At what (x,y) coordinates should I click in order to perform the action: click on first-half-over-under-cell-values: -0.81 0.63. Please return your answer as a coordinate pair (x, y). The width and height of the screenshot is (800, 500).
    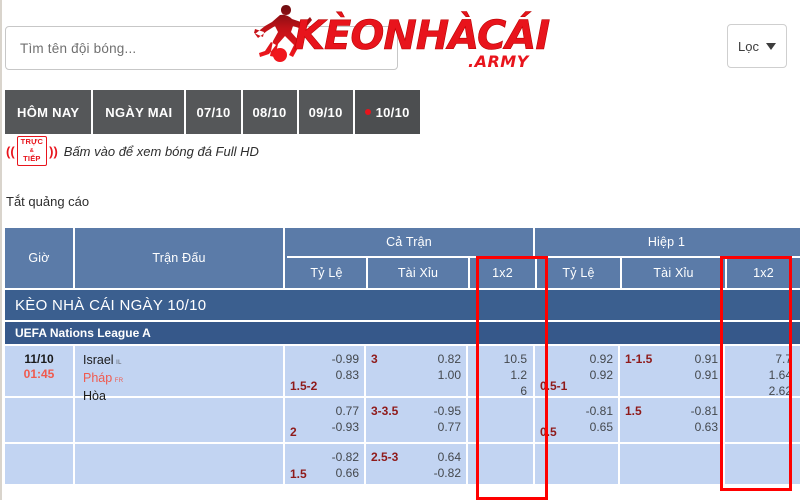
    Looking at the image, I should click on (671, 419).